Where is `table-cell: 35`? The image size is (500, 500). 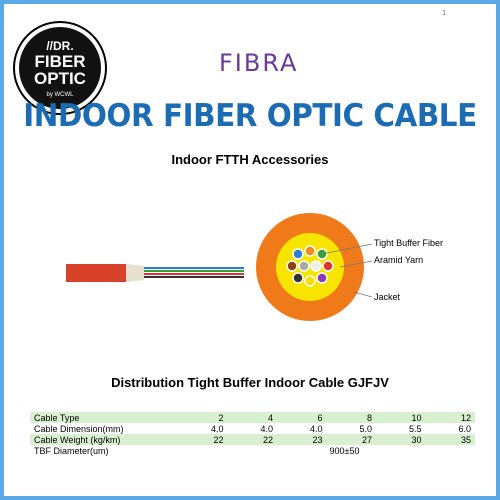
table-cell: 35 is located at coordinates (450, 439).